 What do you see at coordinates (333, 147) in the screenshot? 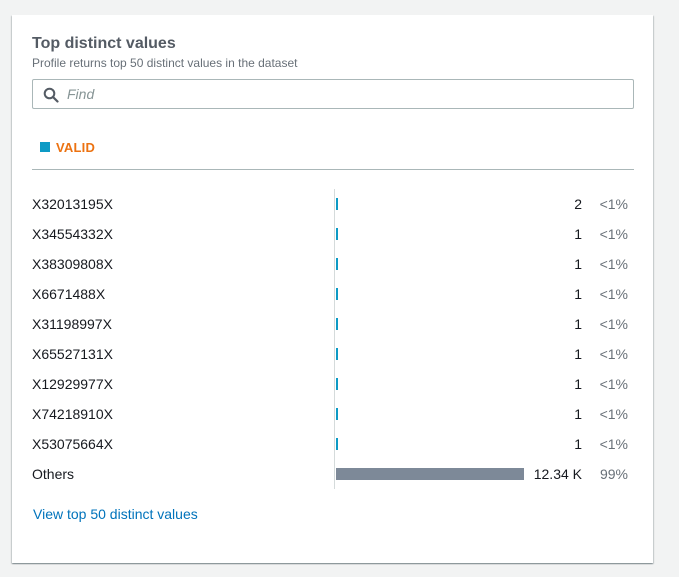
I see `tab-bar: VALID` at bounding box center [333, 147].